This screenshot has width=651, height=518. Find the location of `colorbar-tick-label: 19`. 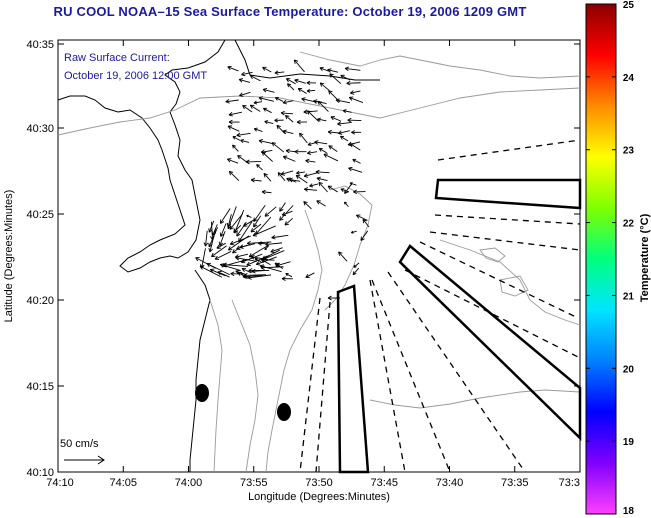

colorbar-tick-label: 19 is located at coordinates (629, 442).